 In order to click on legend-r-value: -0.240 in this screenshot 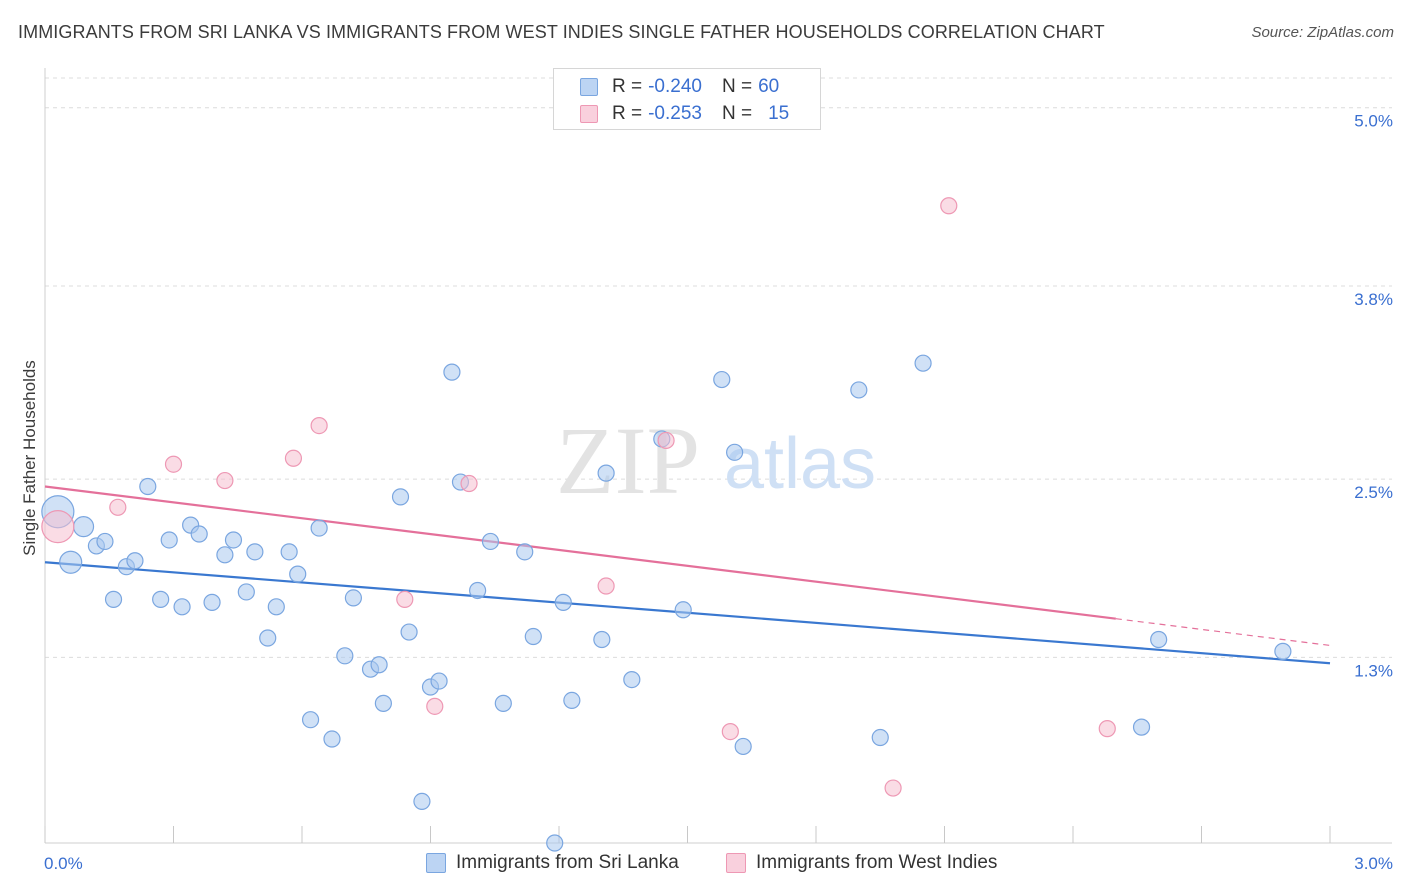, I will do `click(675, 86)`.